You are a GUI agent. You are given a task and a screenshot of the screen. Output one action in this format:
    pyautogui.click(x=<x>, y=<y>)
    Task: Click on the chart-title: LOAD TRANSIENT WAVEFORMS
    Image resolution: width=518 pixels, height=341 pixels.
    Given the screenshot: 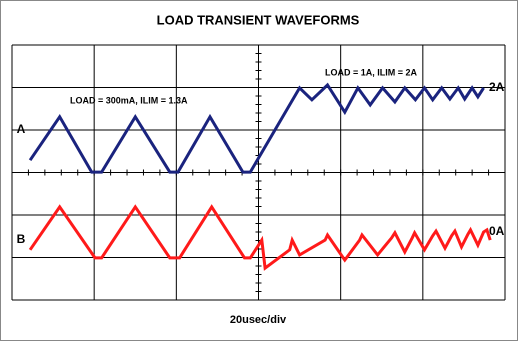 What is the action you would take?
    pyautogui.click(x=258, y=19)
    